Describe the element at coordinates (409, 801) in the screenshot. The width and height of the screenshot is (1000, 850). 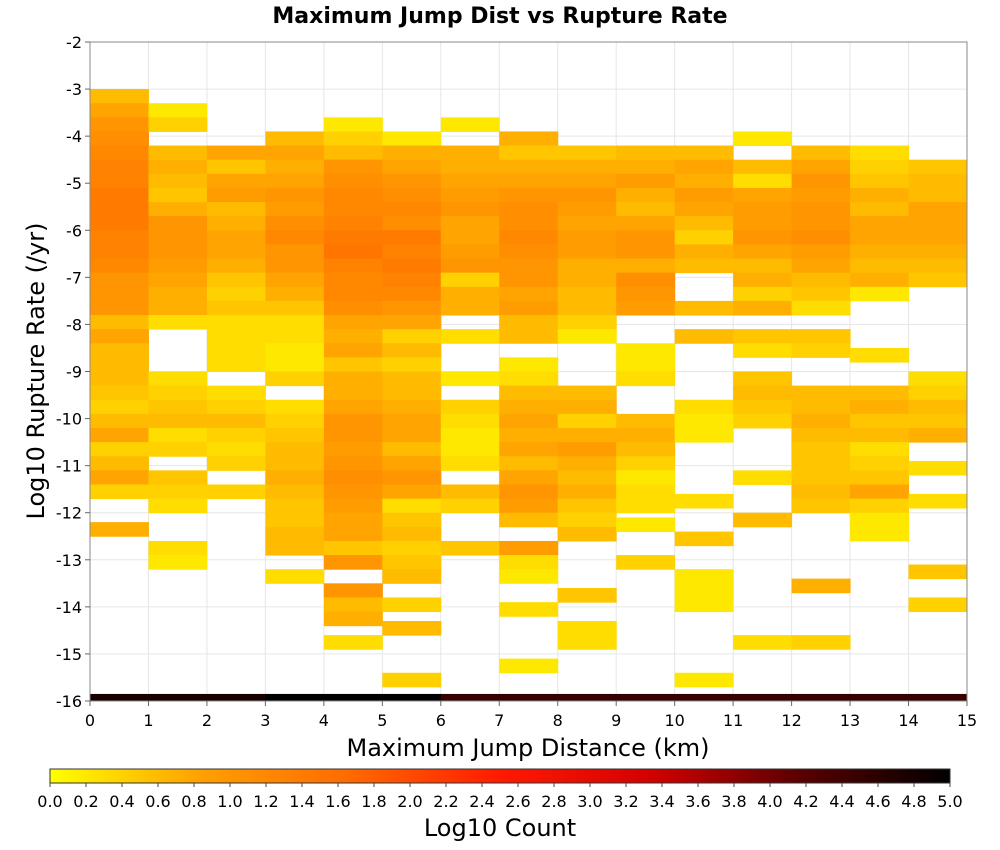
I see `colorbar-tick-label: 2.0` at that location.